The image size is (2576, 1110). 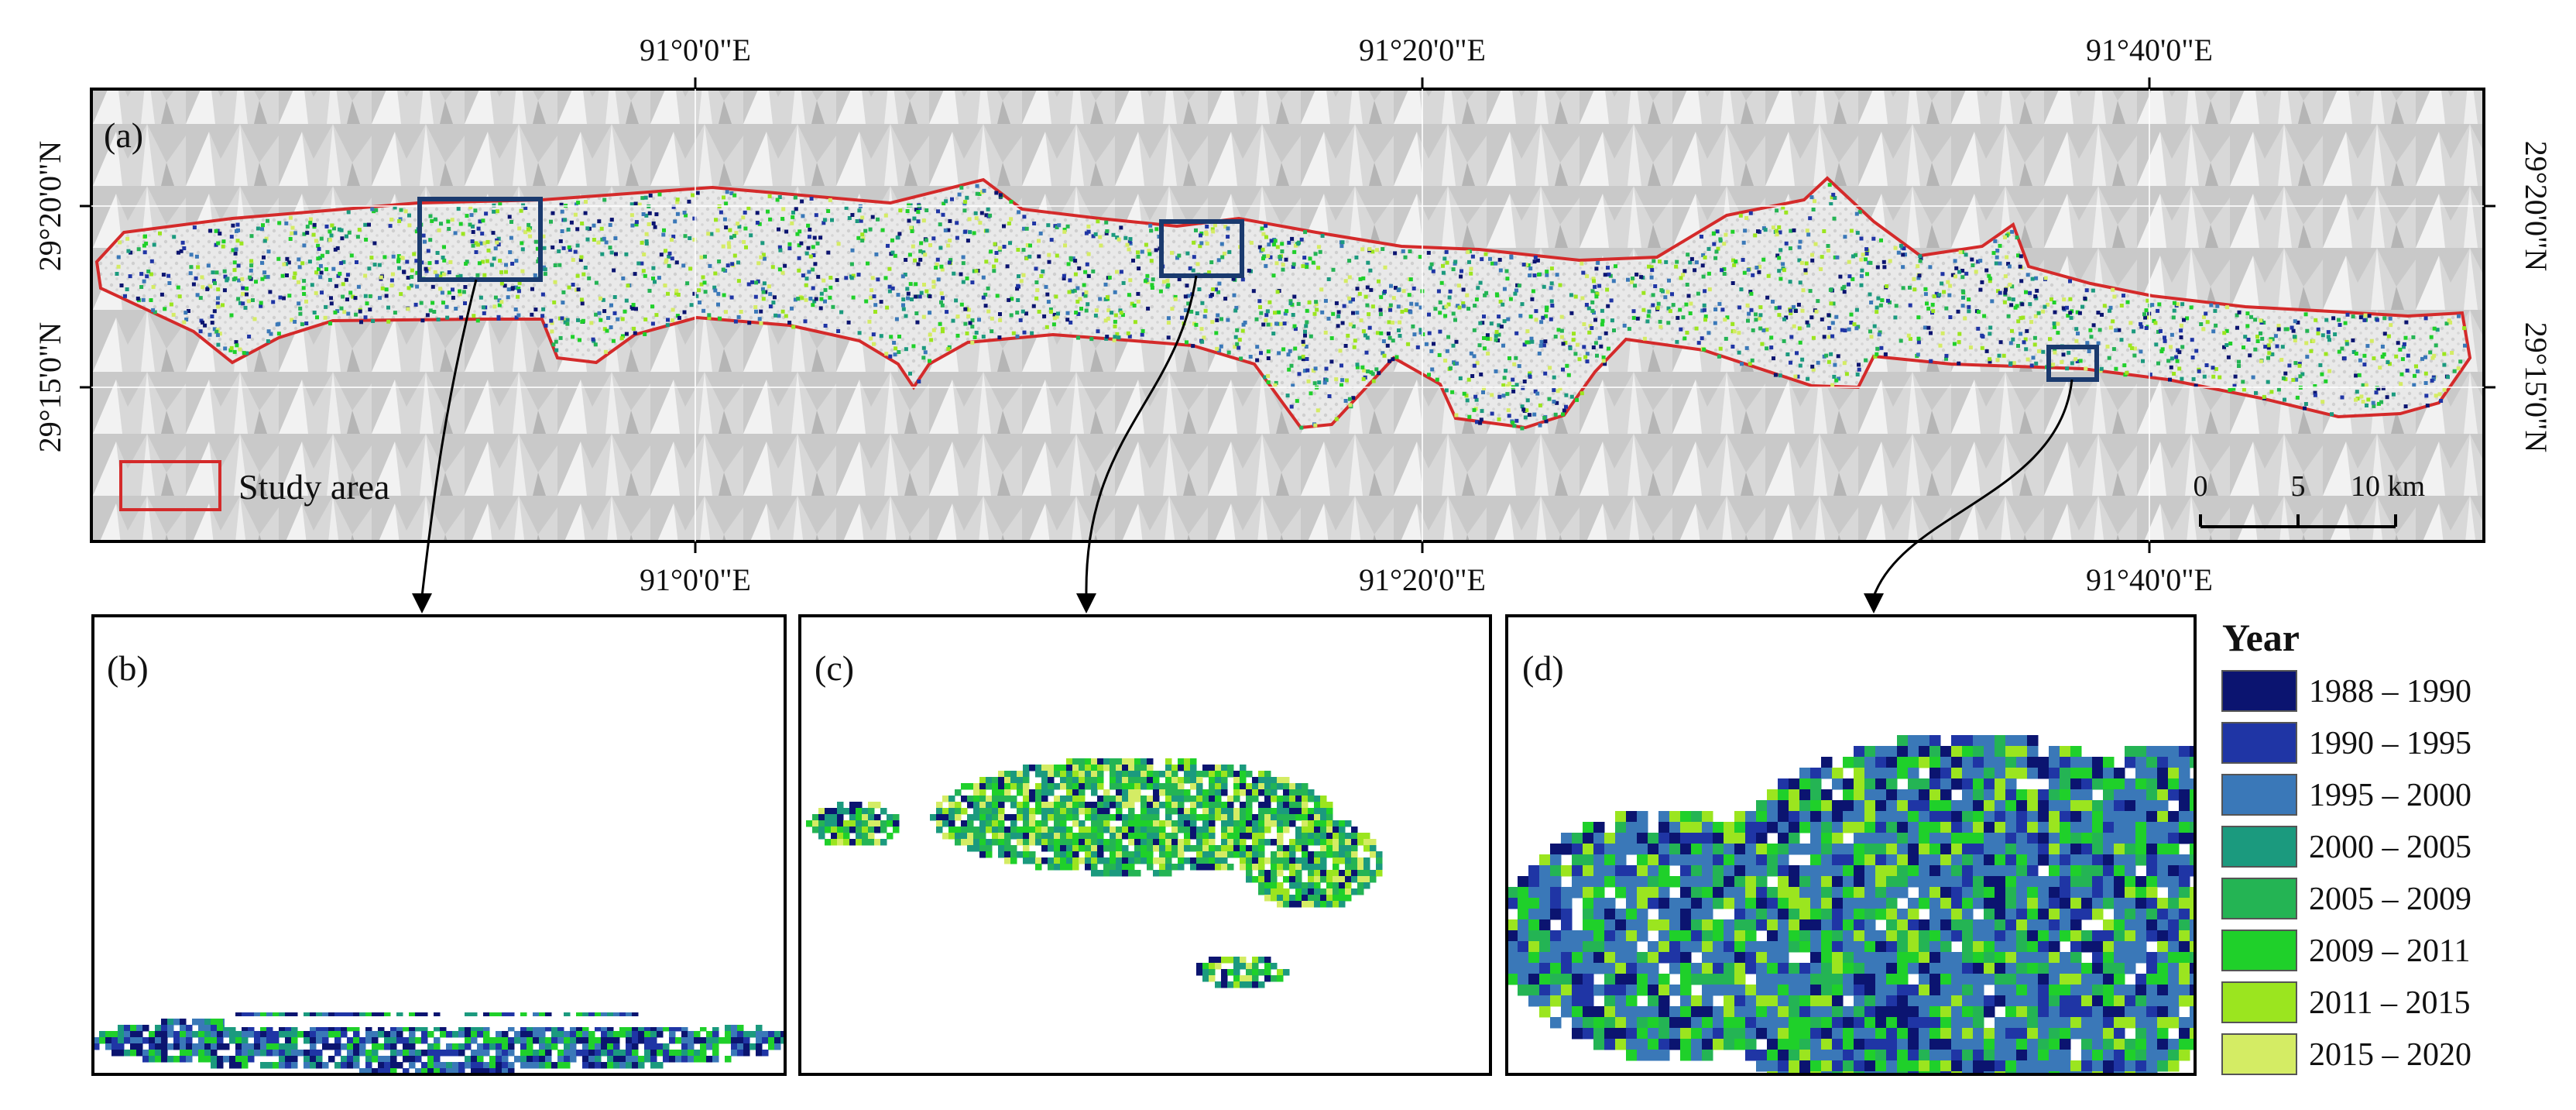 I want to click on left-lat-2: 29°15'0"N, so click(x=50, y=387).